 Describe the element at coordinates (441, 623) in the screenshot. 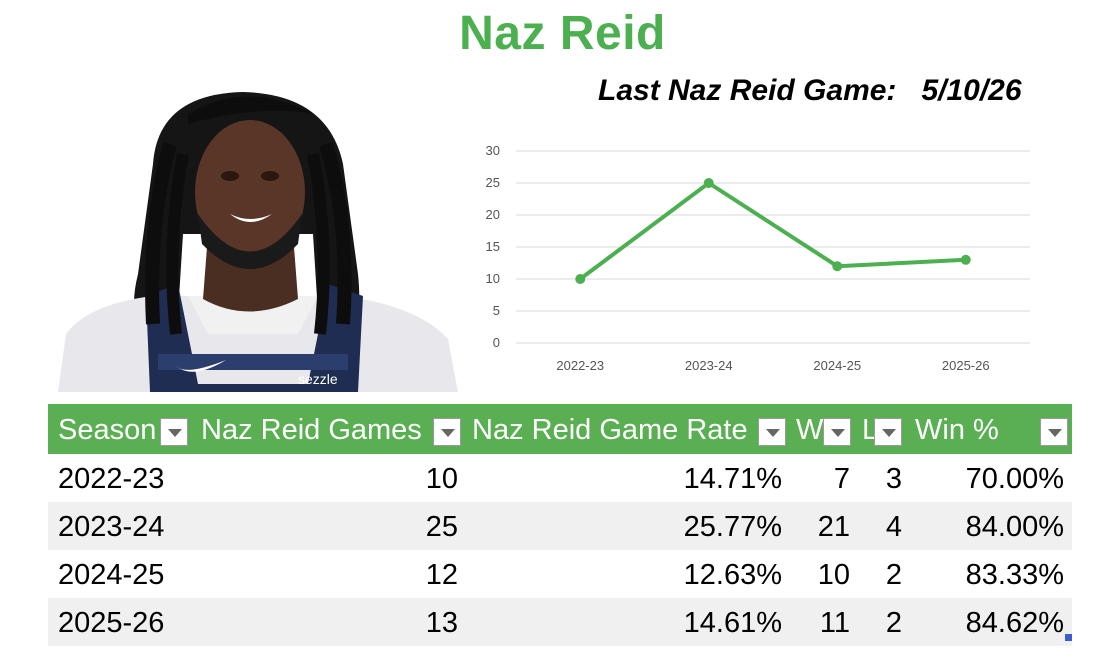

I see `cell-games: 13` at that location.